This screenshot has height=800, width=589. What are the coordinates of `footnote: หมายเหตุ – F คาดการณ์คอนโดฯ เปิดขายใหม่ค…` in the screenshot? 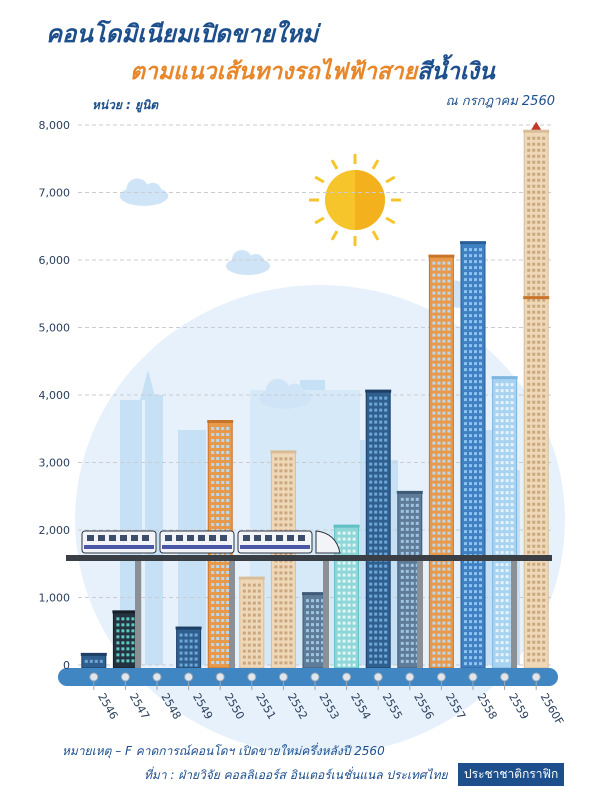 It's located at (223, 751).